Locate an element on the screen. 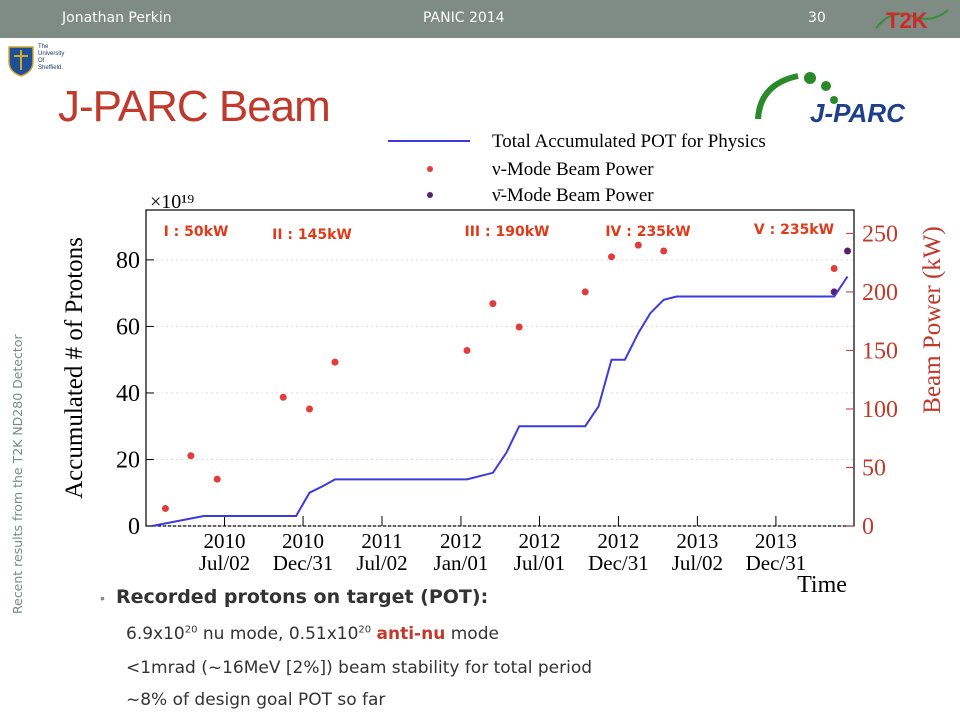 This screenshot has height=720, width=960. pot-antinu-exponent: 20 is located at coordinates (365, 630).